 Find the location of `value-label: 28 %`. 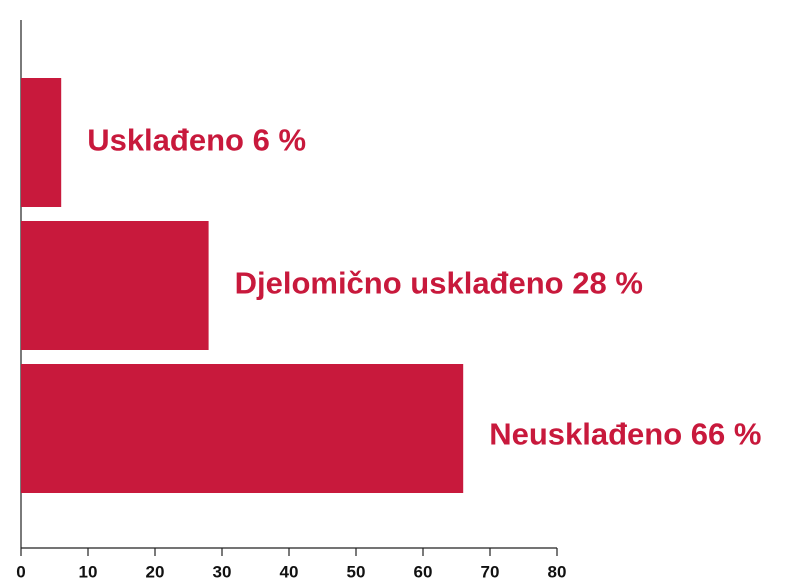

value-label: 28 % is located at coordinates (607, 283).